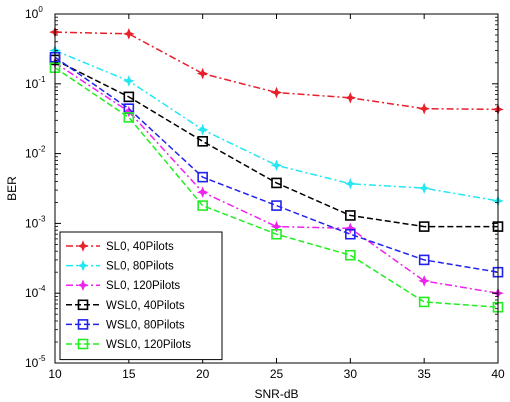  I want to click on legend-entry: SL0, 80Pilots, so click(120, 266).